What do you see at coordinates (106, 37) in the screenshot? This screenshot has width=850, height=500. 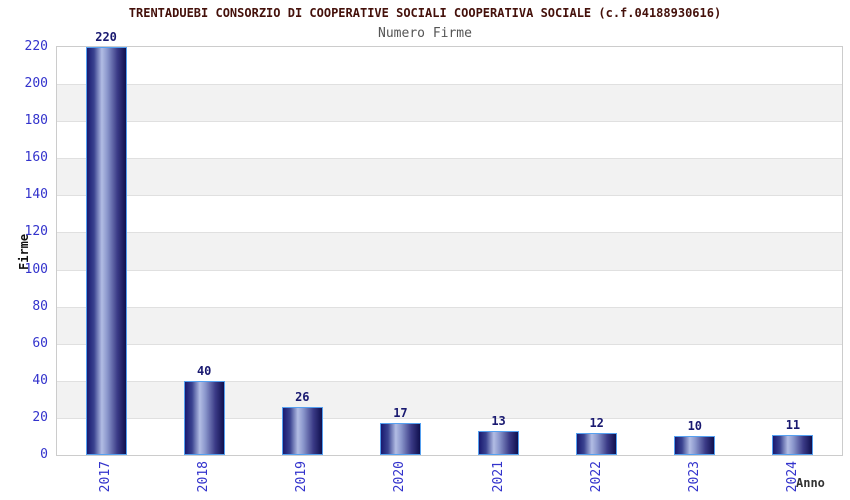 I see `bar-value-label: 220` at bounding box center [106, 37].